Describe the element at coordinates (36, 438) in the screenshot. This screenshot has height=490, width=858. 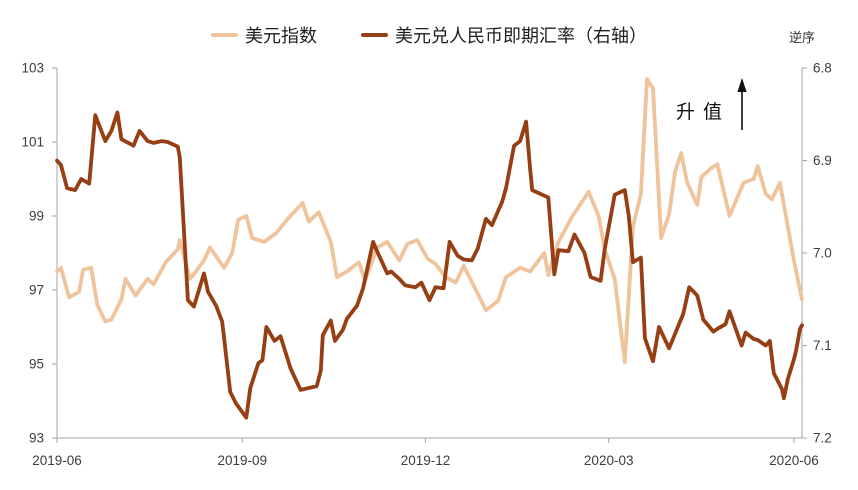
I see `left-axis-tick-label: 93` at that location.